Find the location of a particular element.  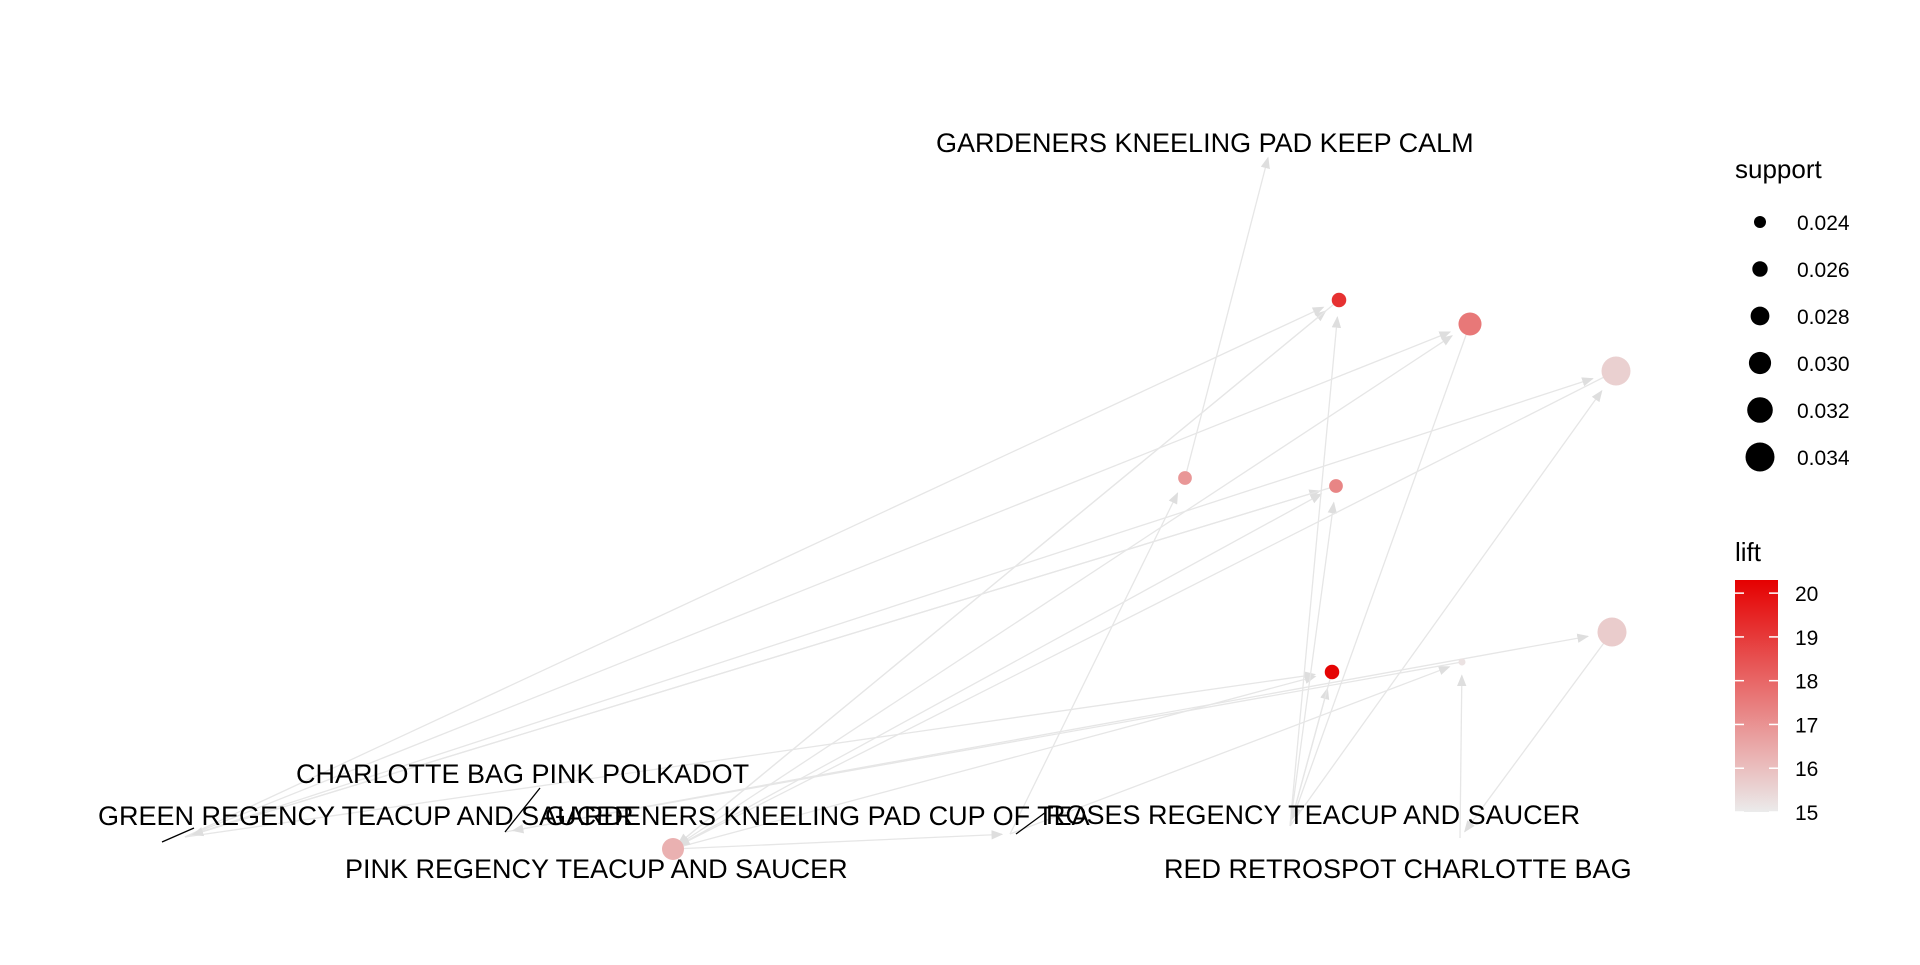

lift-tick-label: 17 is located at coordinates (1806, 725).